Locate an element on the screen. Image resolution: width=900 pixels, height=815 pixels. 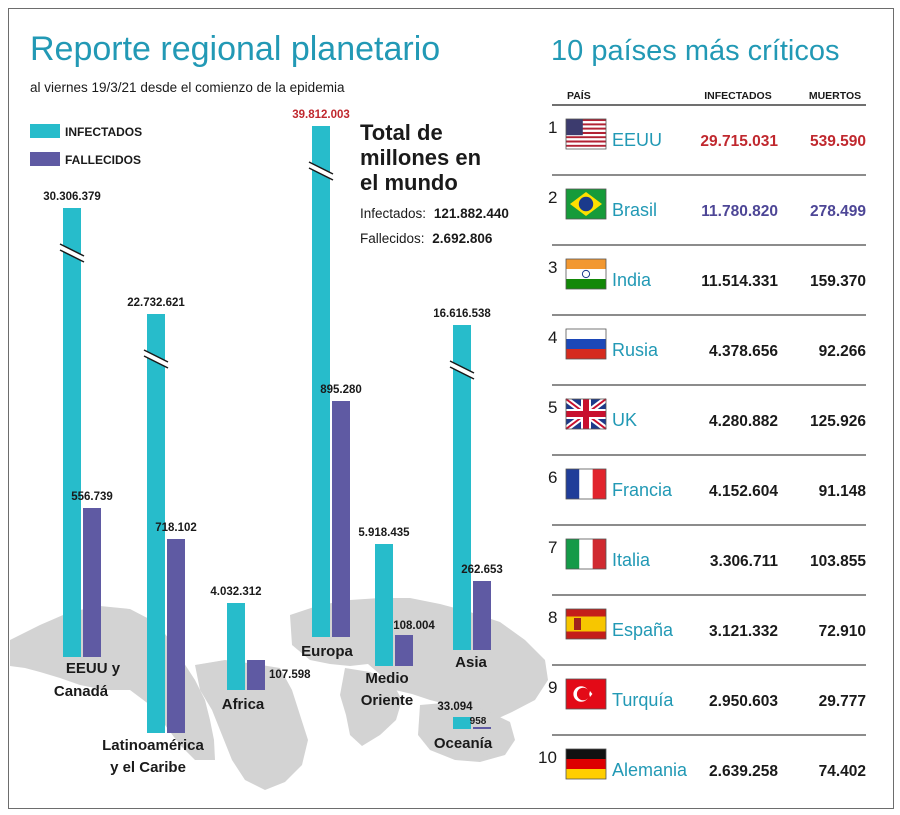
france-flag-icon is located at coordinates (586, 484).